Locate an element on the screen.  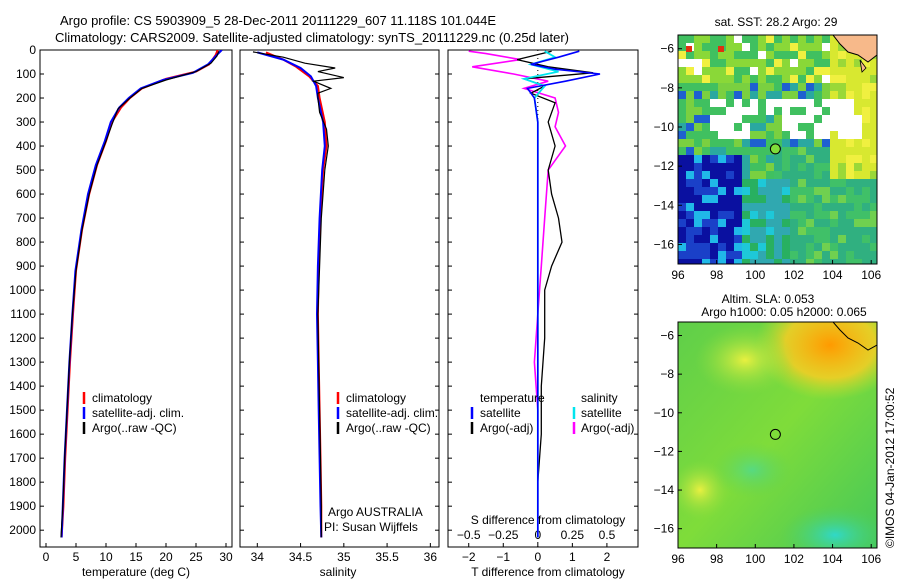
depth-tick-label: 200 is located at coordinates (26, 98).